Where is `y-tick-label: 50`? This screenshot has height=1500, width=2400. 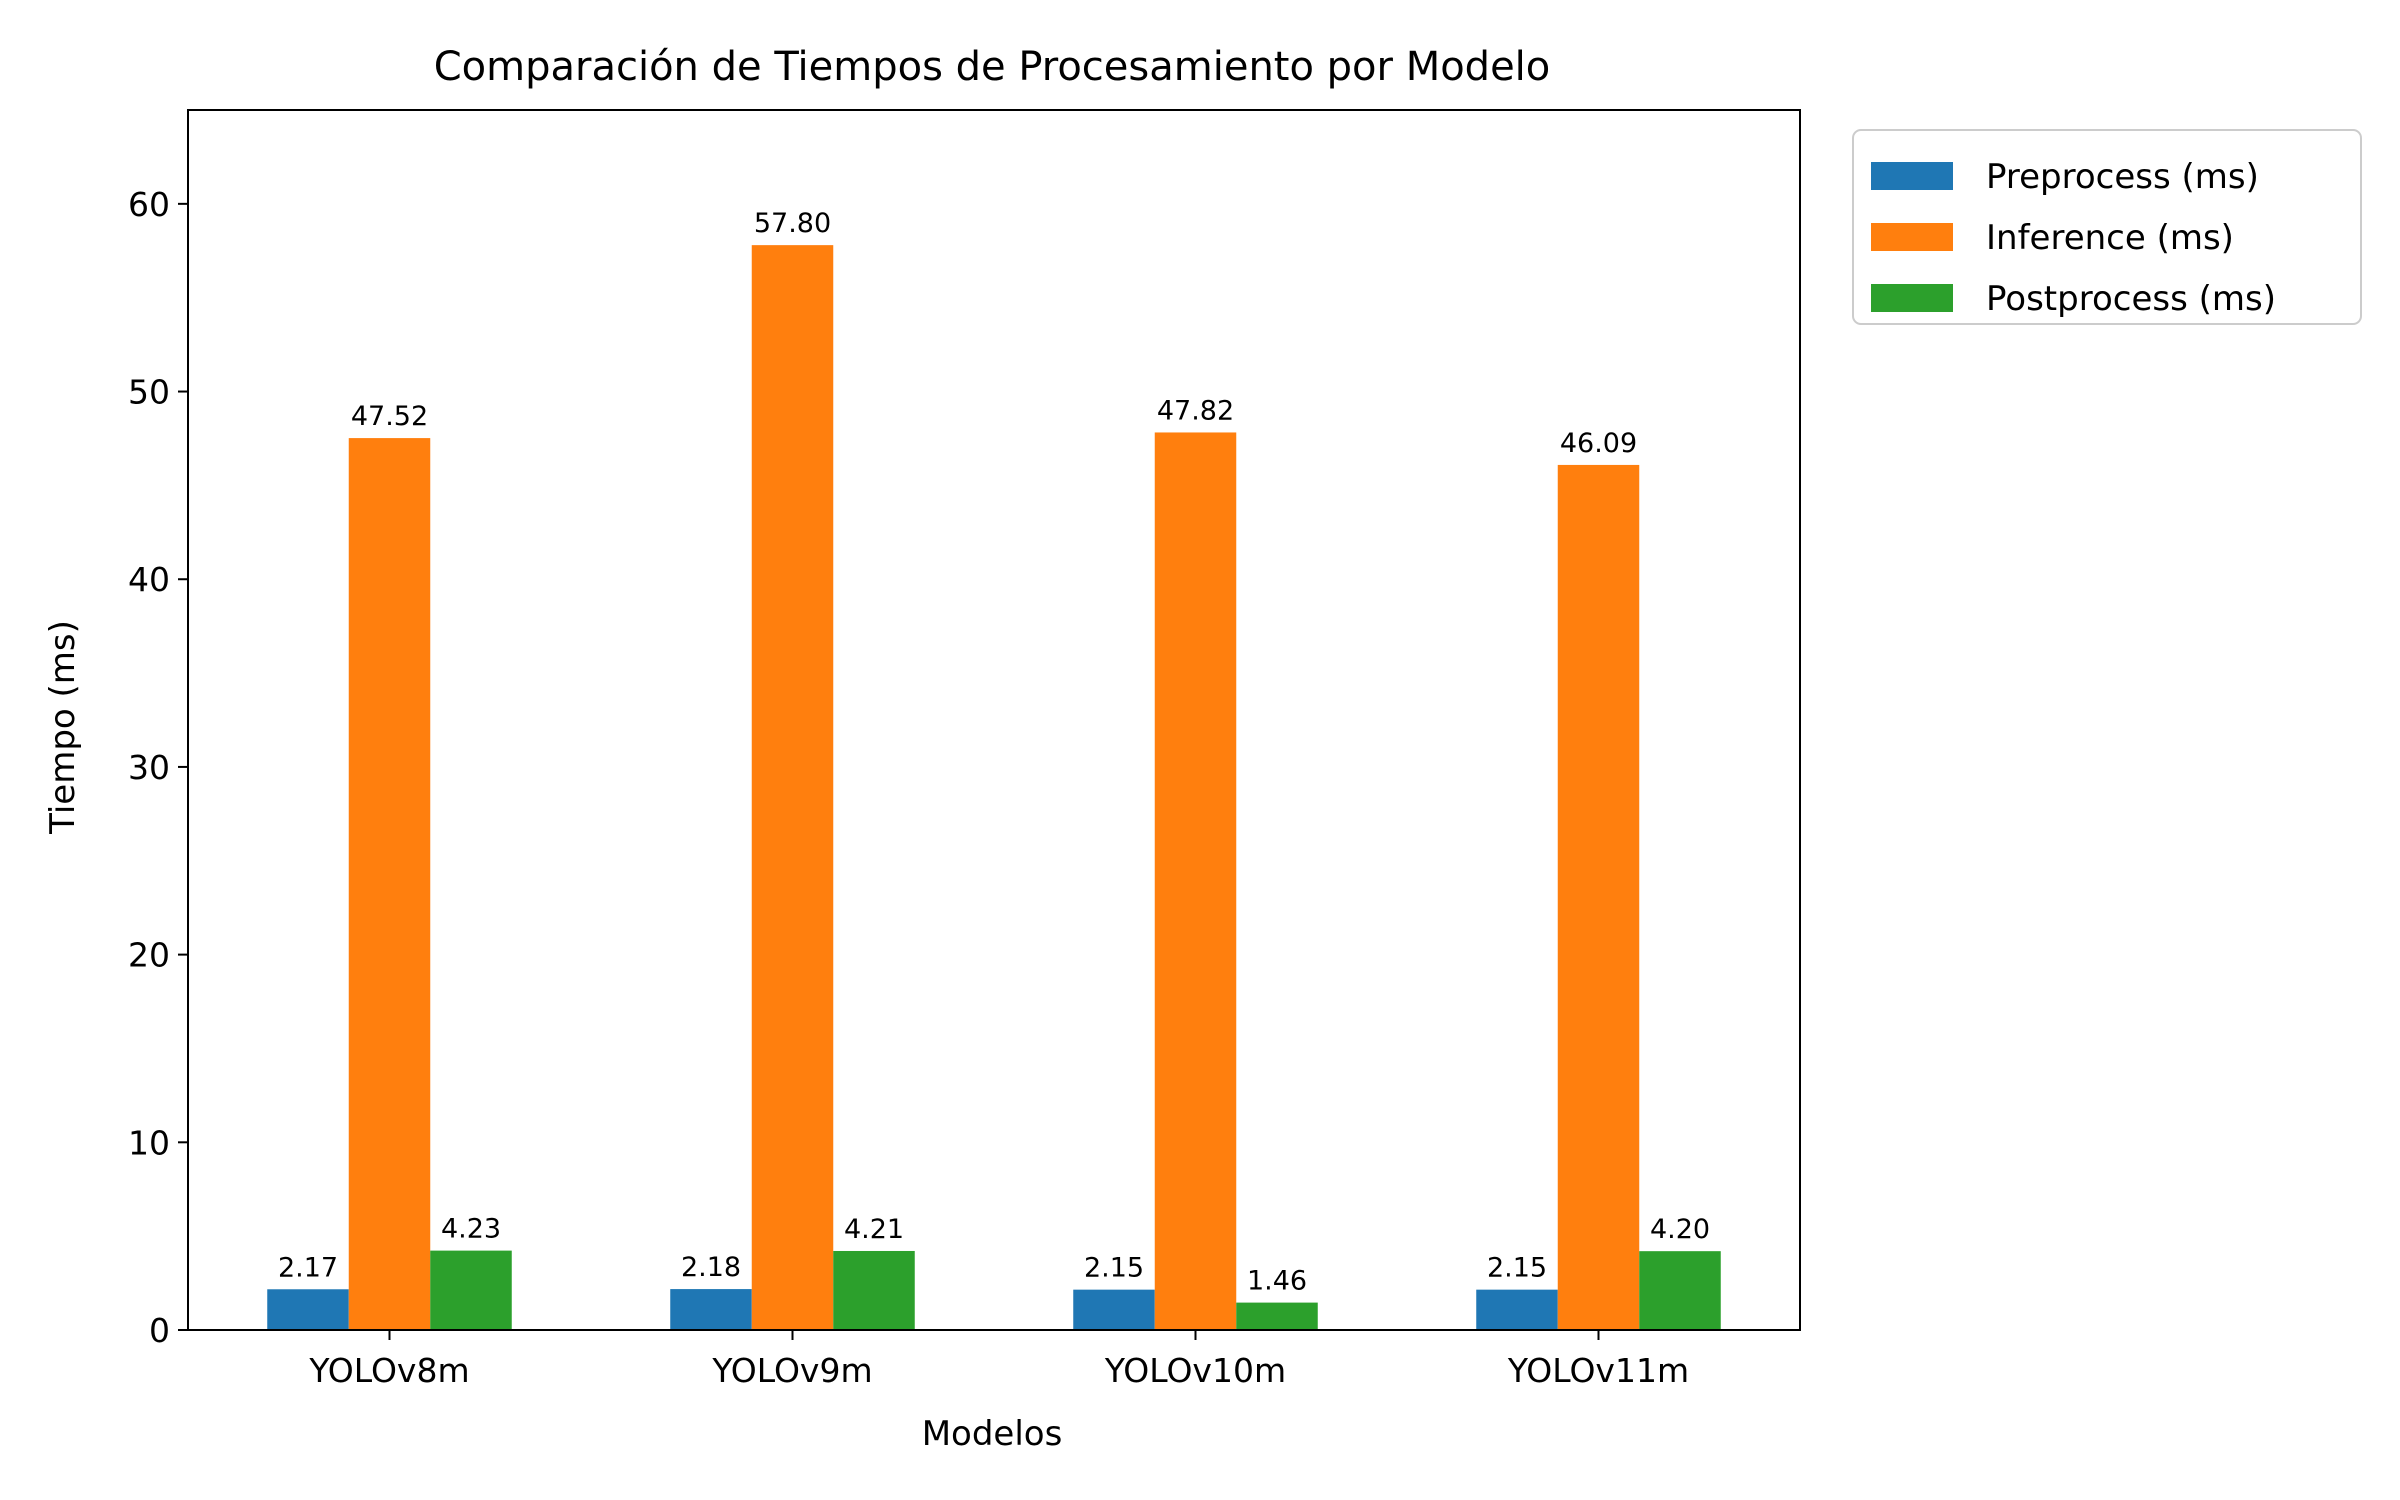
y-tick-label: 50 is located at coordinates (149, 392).